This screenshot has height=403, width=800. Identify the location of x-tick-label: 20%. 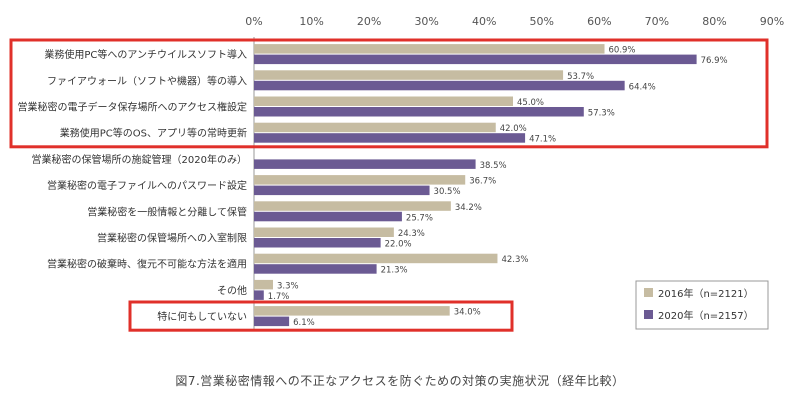
(369, 21).